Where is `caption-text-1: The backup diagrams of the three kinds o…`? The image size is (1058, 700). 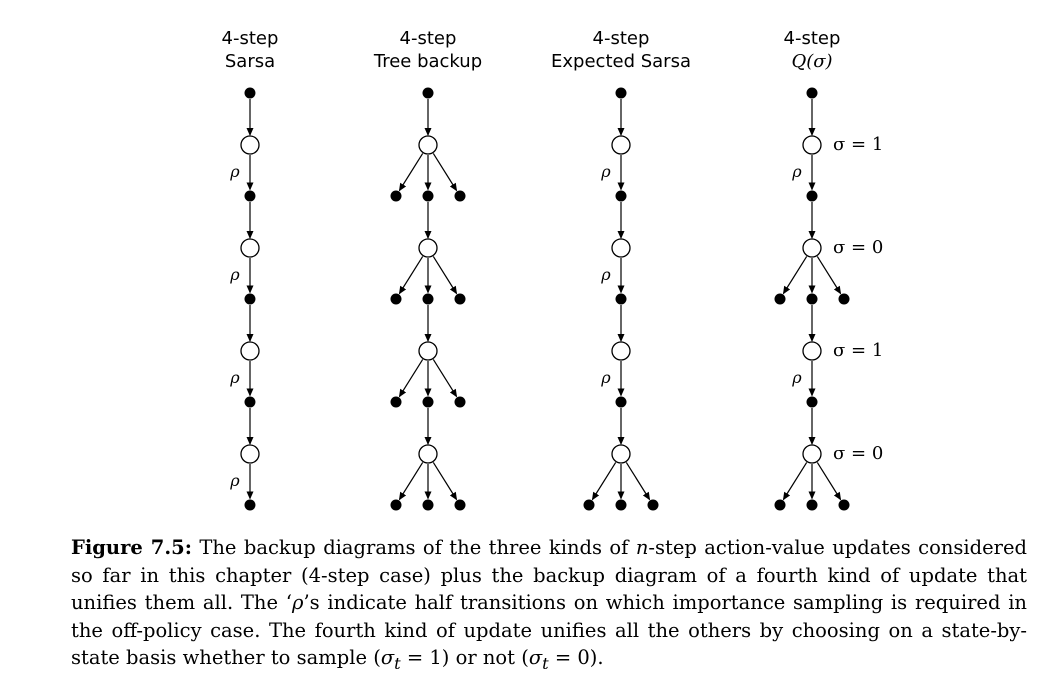 caption-text-1: The backup diagrams of the three kinds o… is located at coordinates (414, 547).